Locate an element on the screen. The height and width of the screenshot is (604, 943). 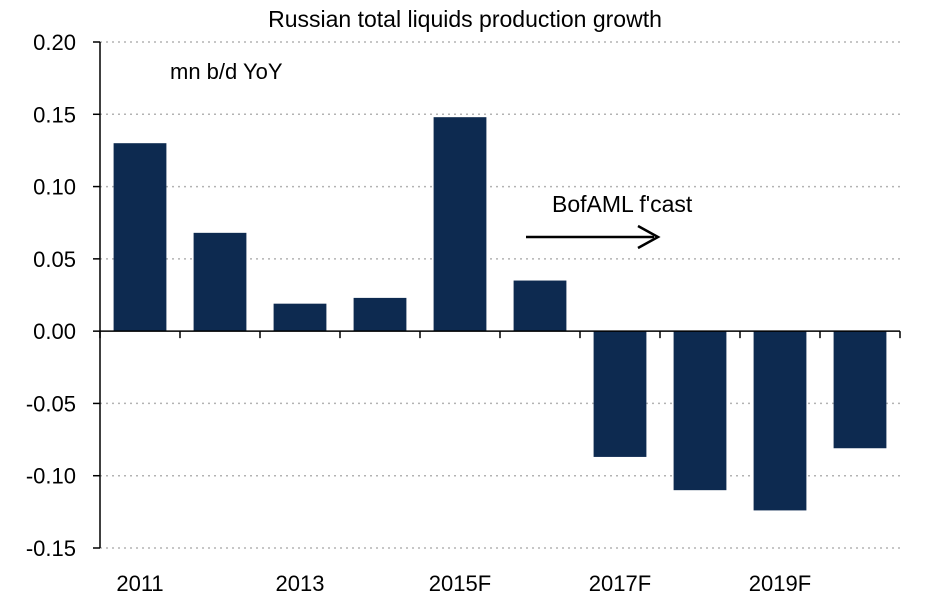
bar-2018F is located at coordinates (700, 411).